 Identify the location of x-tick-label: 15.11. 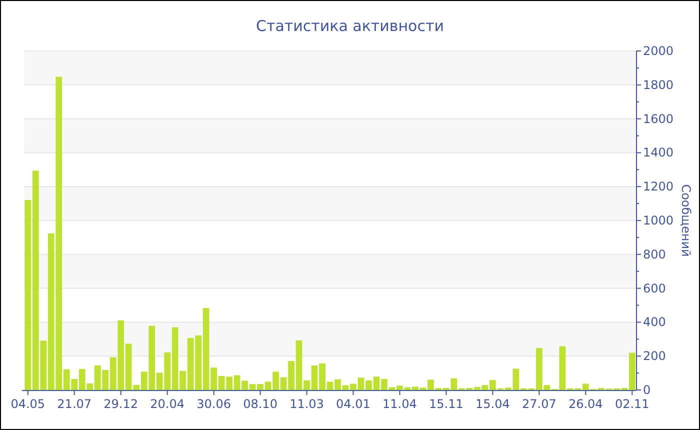
(446, 404).